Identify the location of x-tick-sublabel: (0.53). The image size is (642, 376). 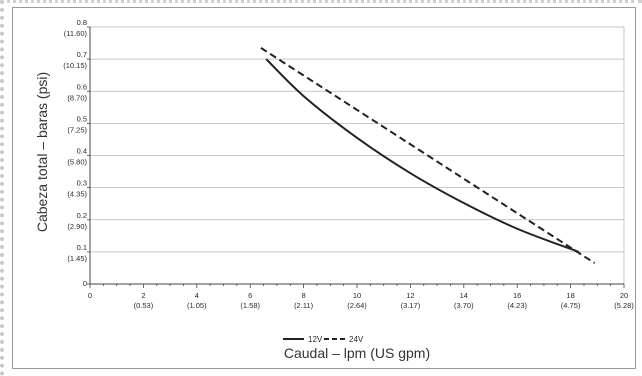
(144, 305).